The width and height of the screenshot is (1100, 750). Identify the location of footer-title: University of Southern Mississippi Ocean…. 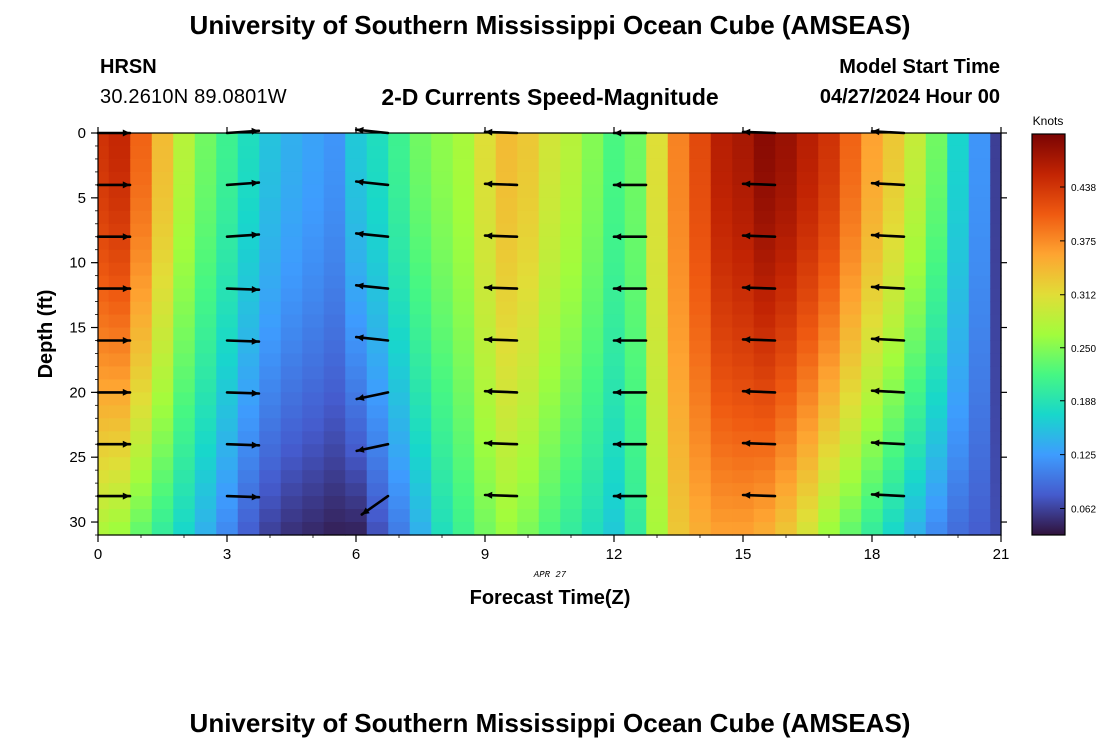
(550, 723).